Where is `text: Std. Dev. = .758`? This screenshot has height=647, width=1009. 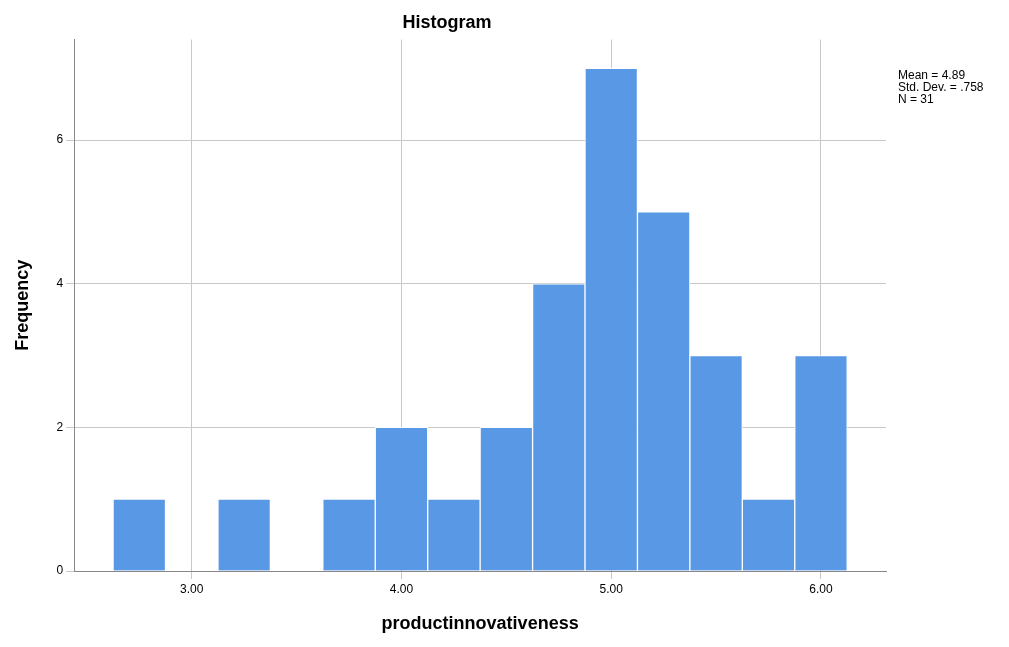 text: Std. Dev. = .758 is located at coordinates (941, 86).